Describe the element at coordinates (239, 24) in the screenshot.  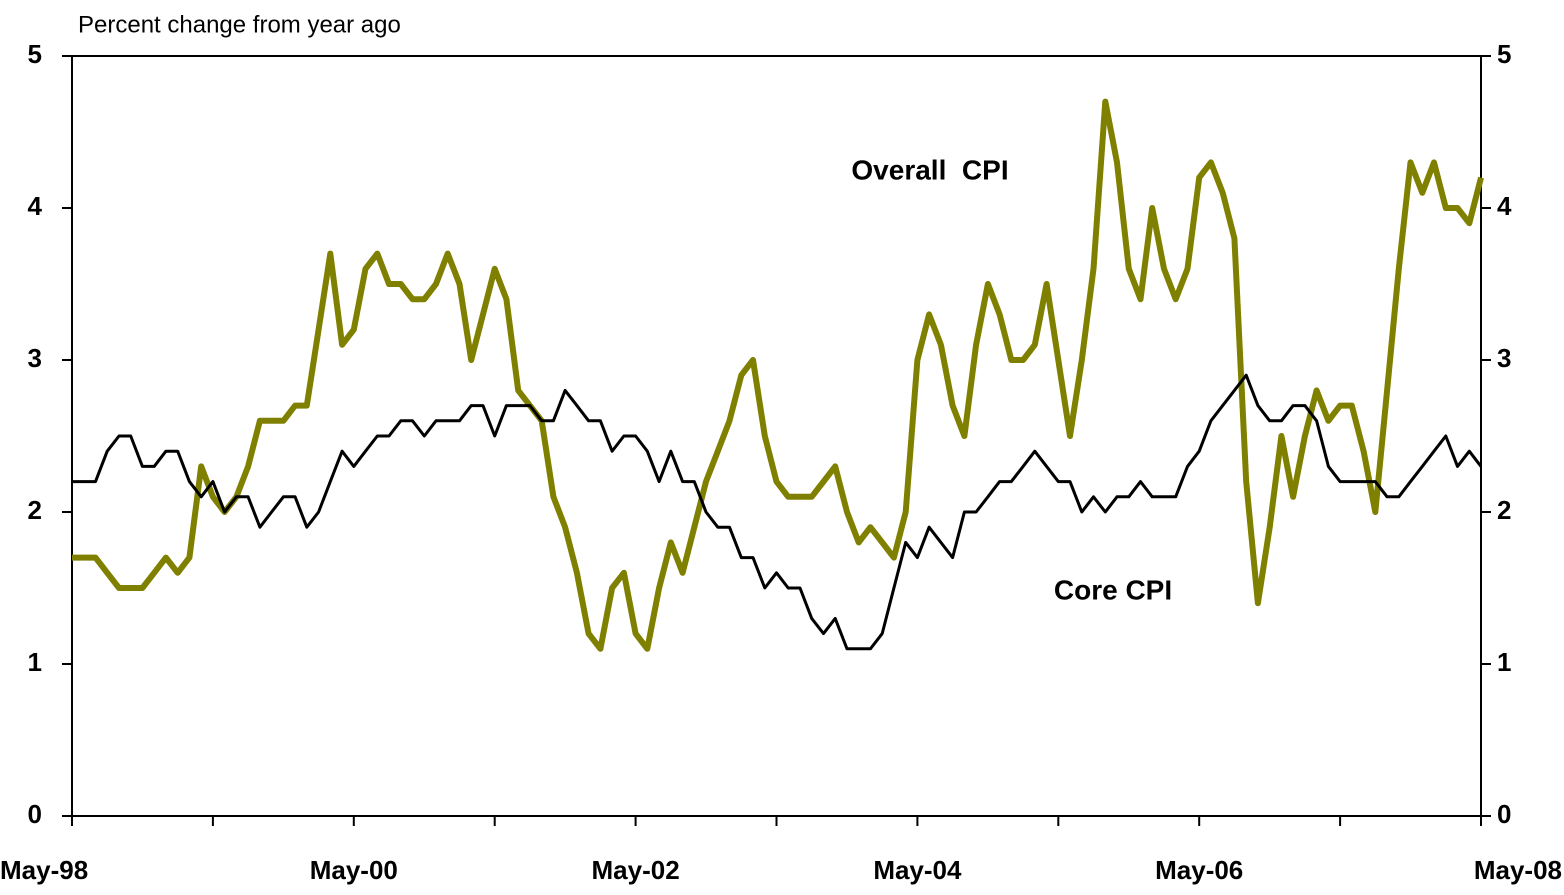
I see `y-axis-label: Percent change from year ago` at that location.